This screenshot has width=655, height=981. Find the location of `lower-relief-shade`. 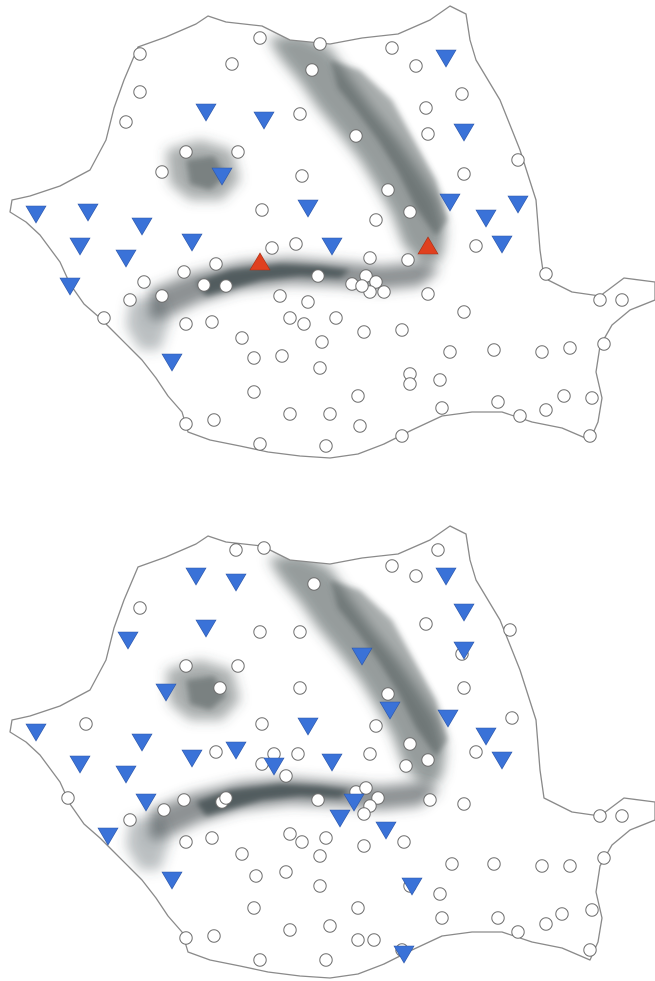

lower-relief-shade is located at coordinates (357, 671).